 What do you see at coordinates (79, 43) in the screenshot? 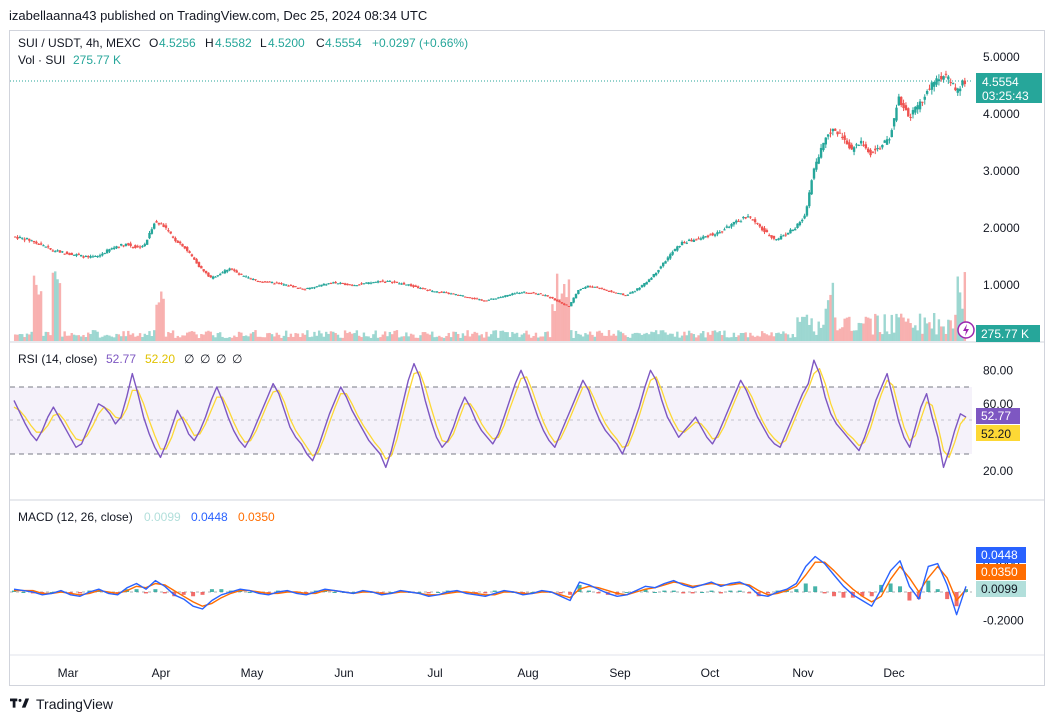
I see `symbol-label: SUI / USDT, 4h, MEXC` at bounding box center [79, 43].